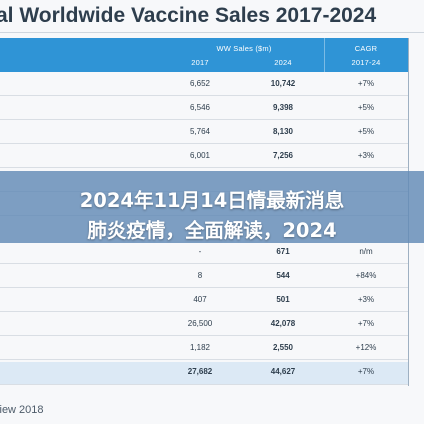 The height and width of the screenshot is (424, 424). Describe the element at coordinates (200, 131) in the screenshot. I see `cell-2017: 5,764` at that location.